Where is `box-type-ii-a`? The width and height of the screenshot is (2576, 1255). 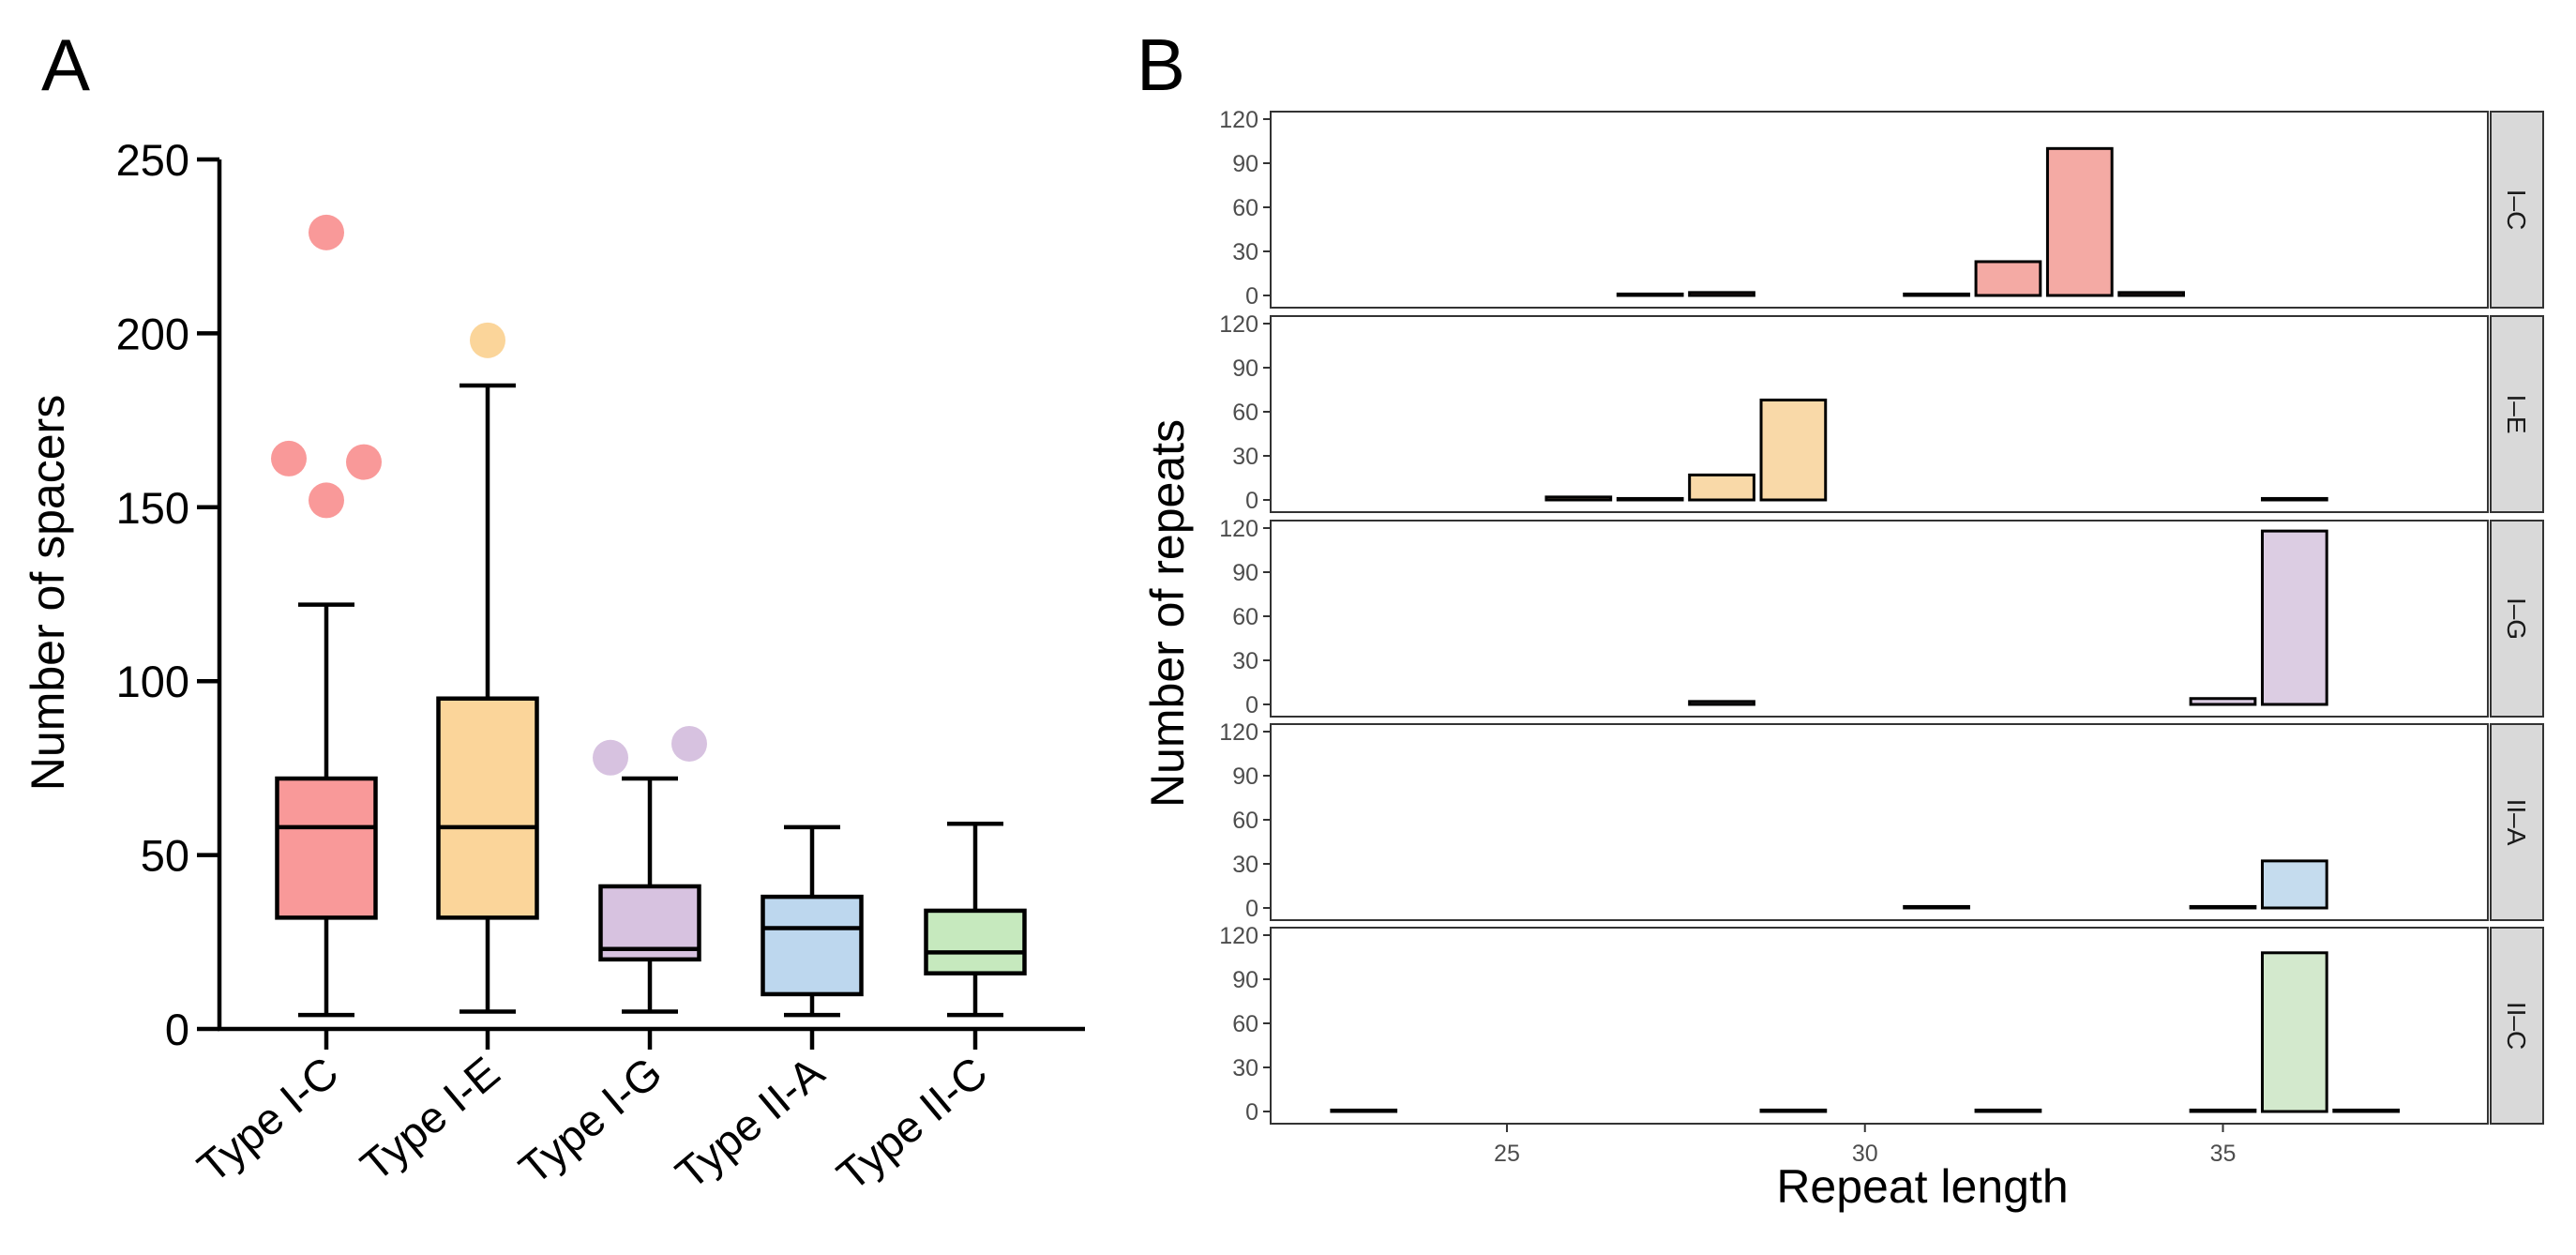
box-type-ii-a is located at coordinates (812, 921).